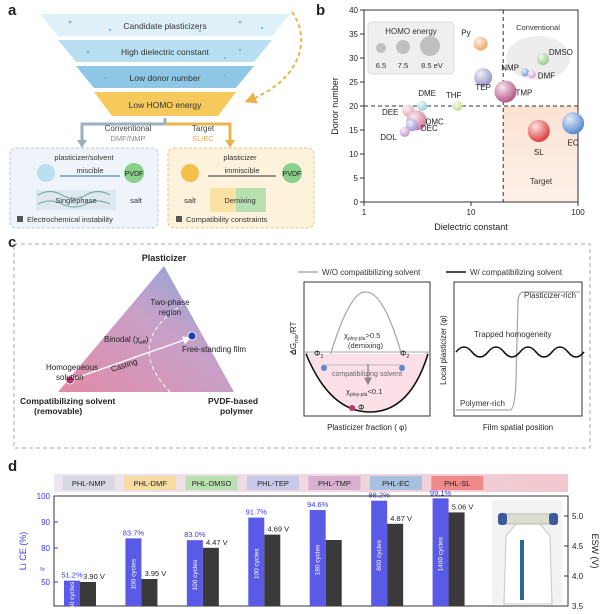 Image resolution: width=600 pixels, height=614 pixels. What do you see at coordinates (471, 227) in the screenshot?
I see `b-x-axis-label: Dielectric constant` at bounding box center [471, 227].